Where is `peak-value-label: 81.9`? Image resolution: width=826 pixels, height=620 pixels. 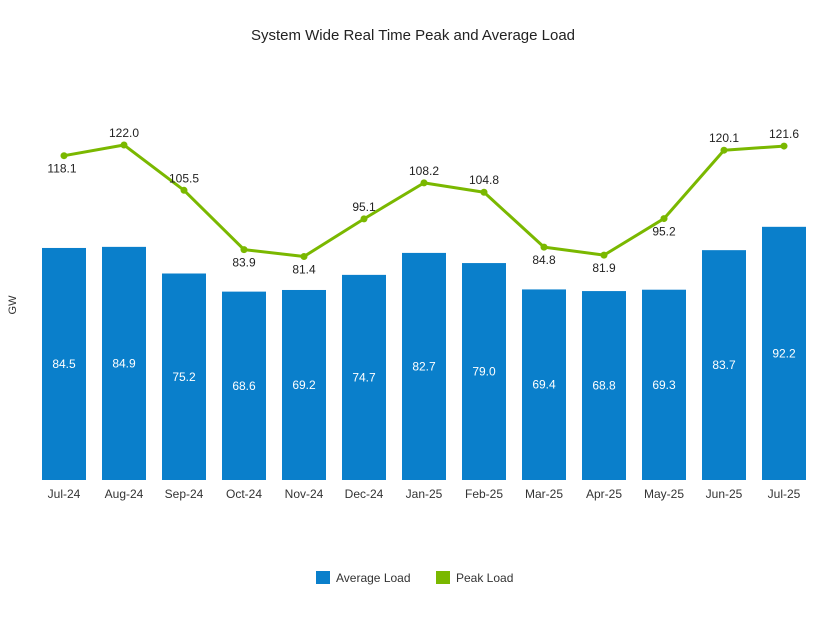
peak-value-label: 81.9 is located at coordinates (604, 268).